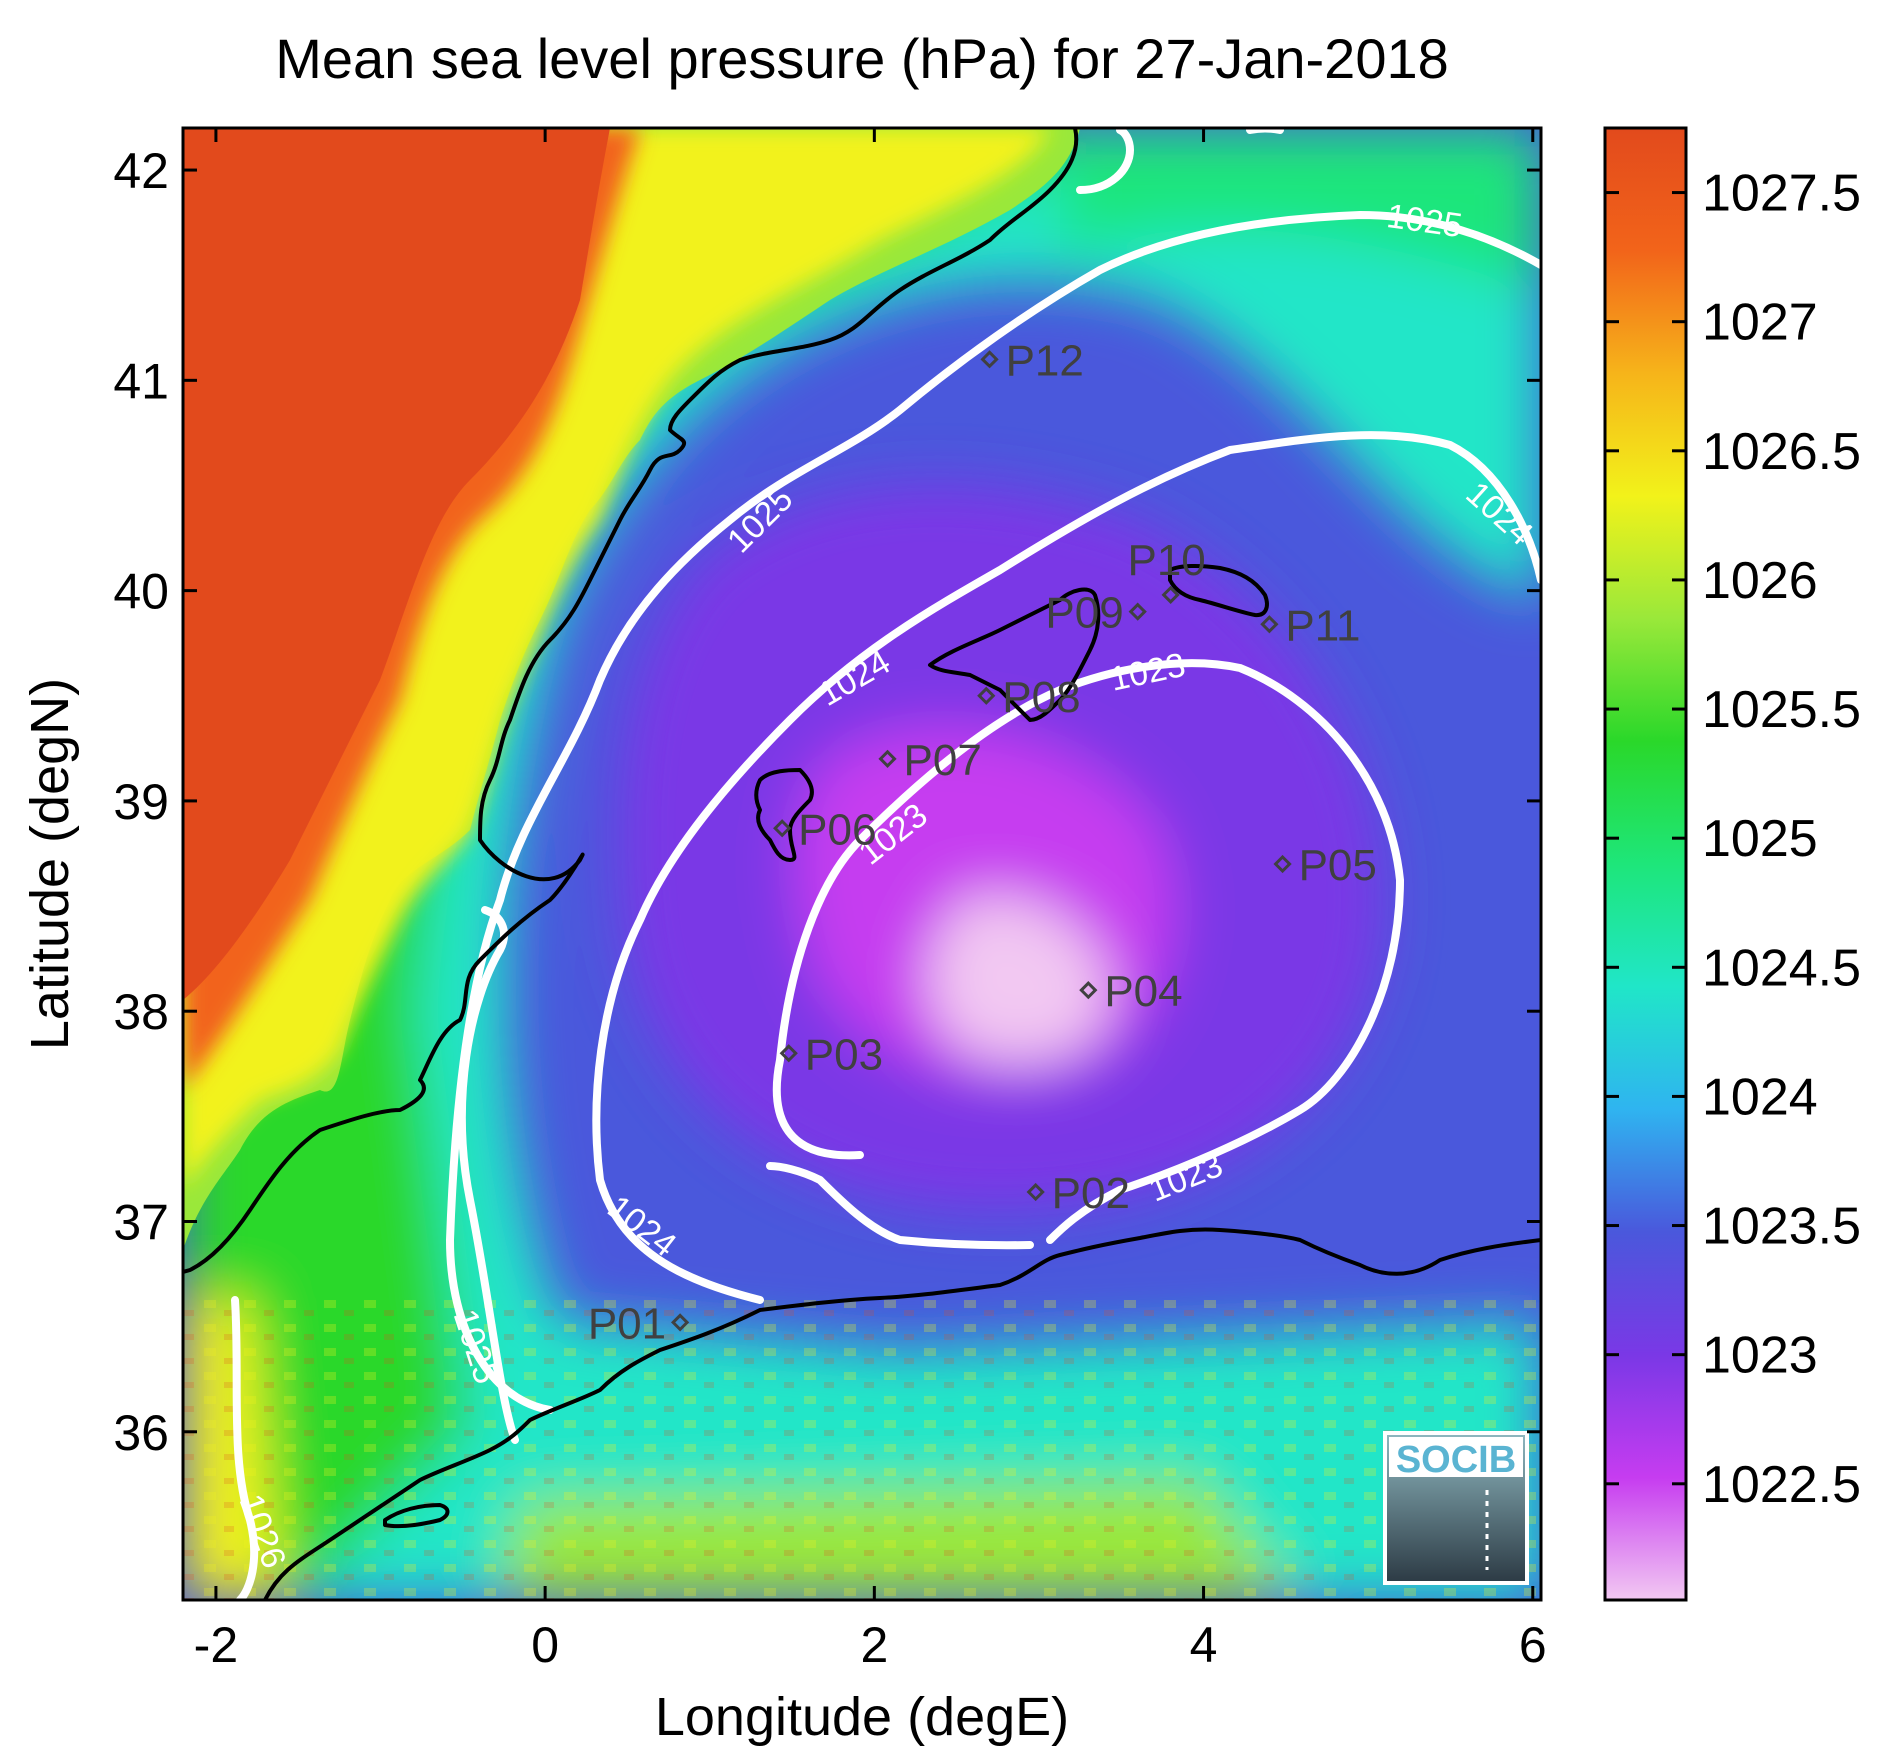 The width and height of the screenshot is (1904, 1758). I want to click on station-p05: P05, so click(1325, 865).